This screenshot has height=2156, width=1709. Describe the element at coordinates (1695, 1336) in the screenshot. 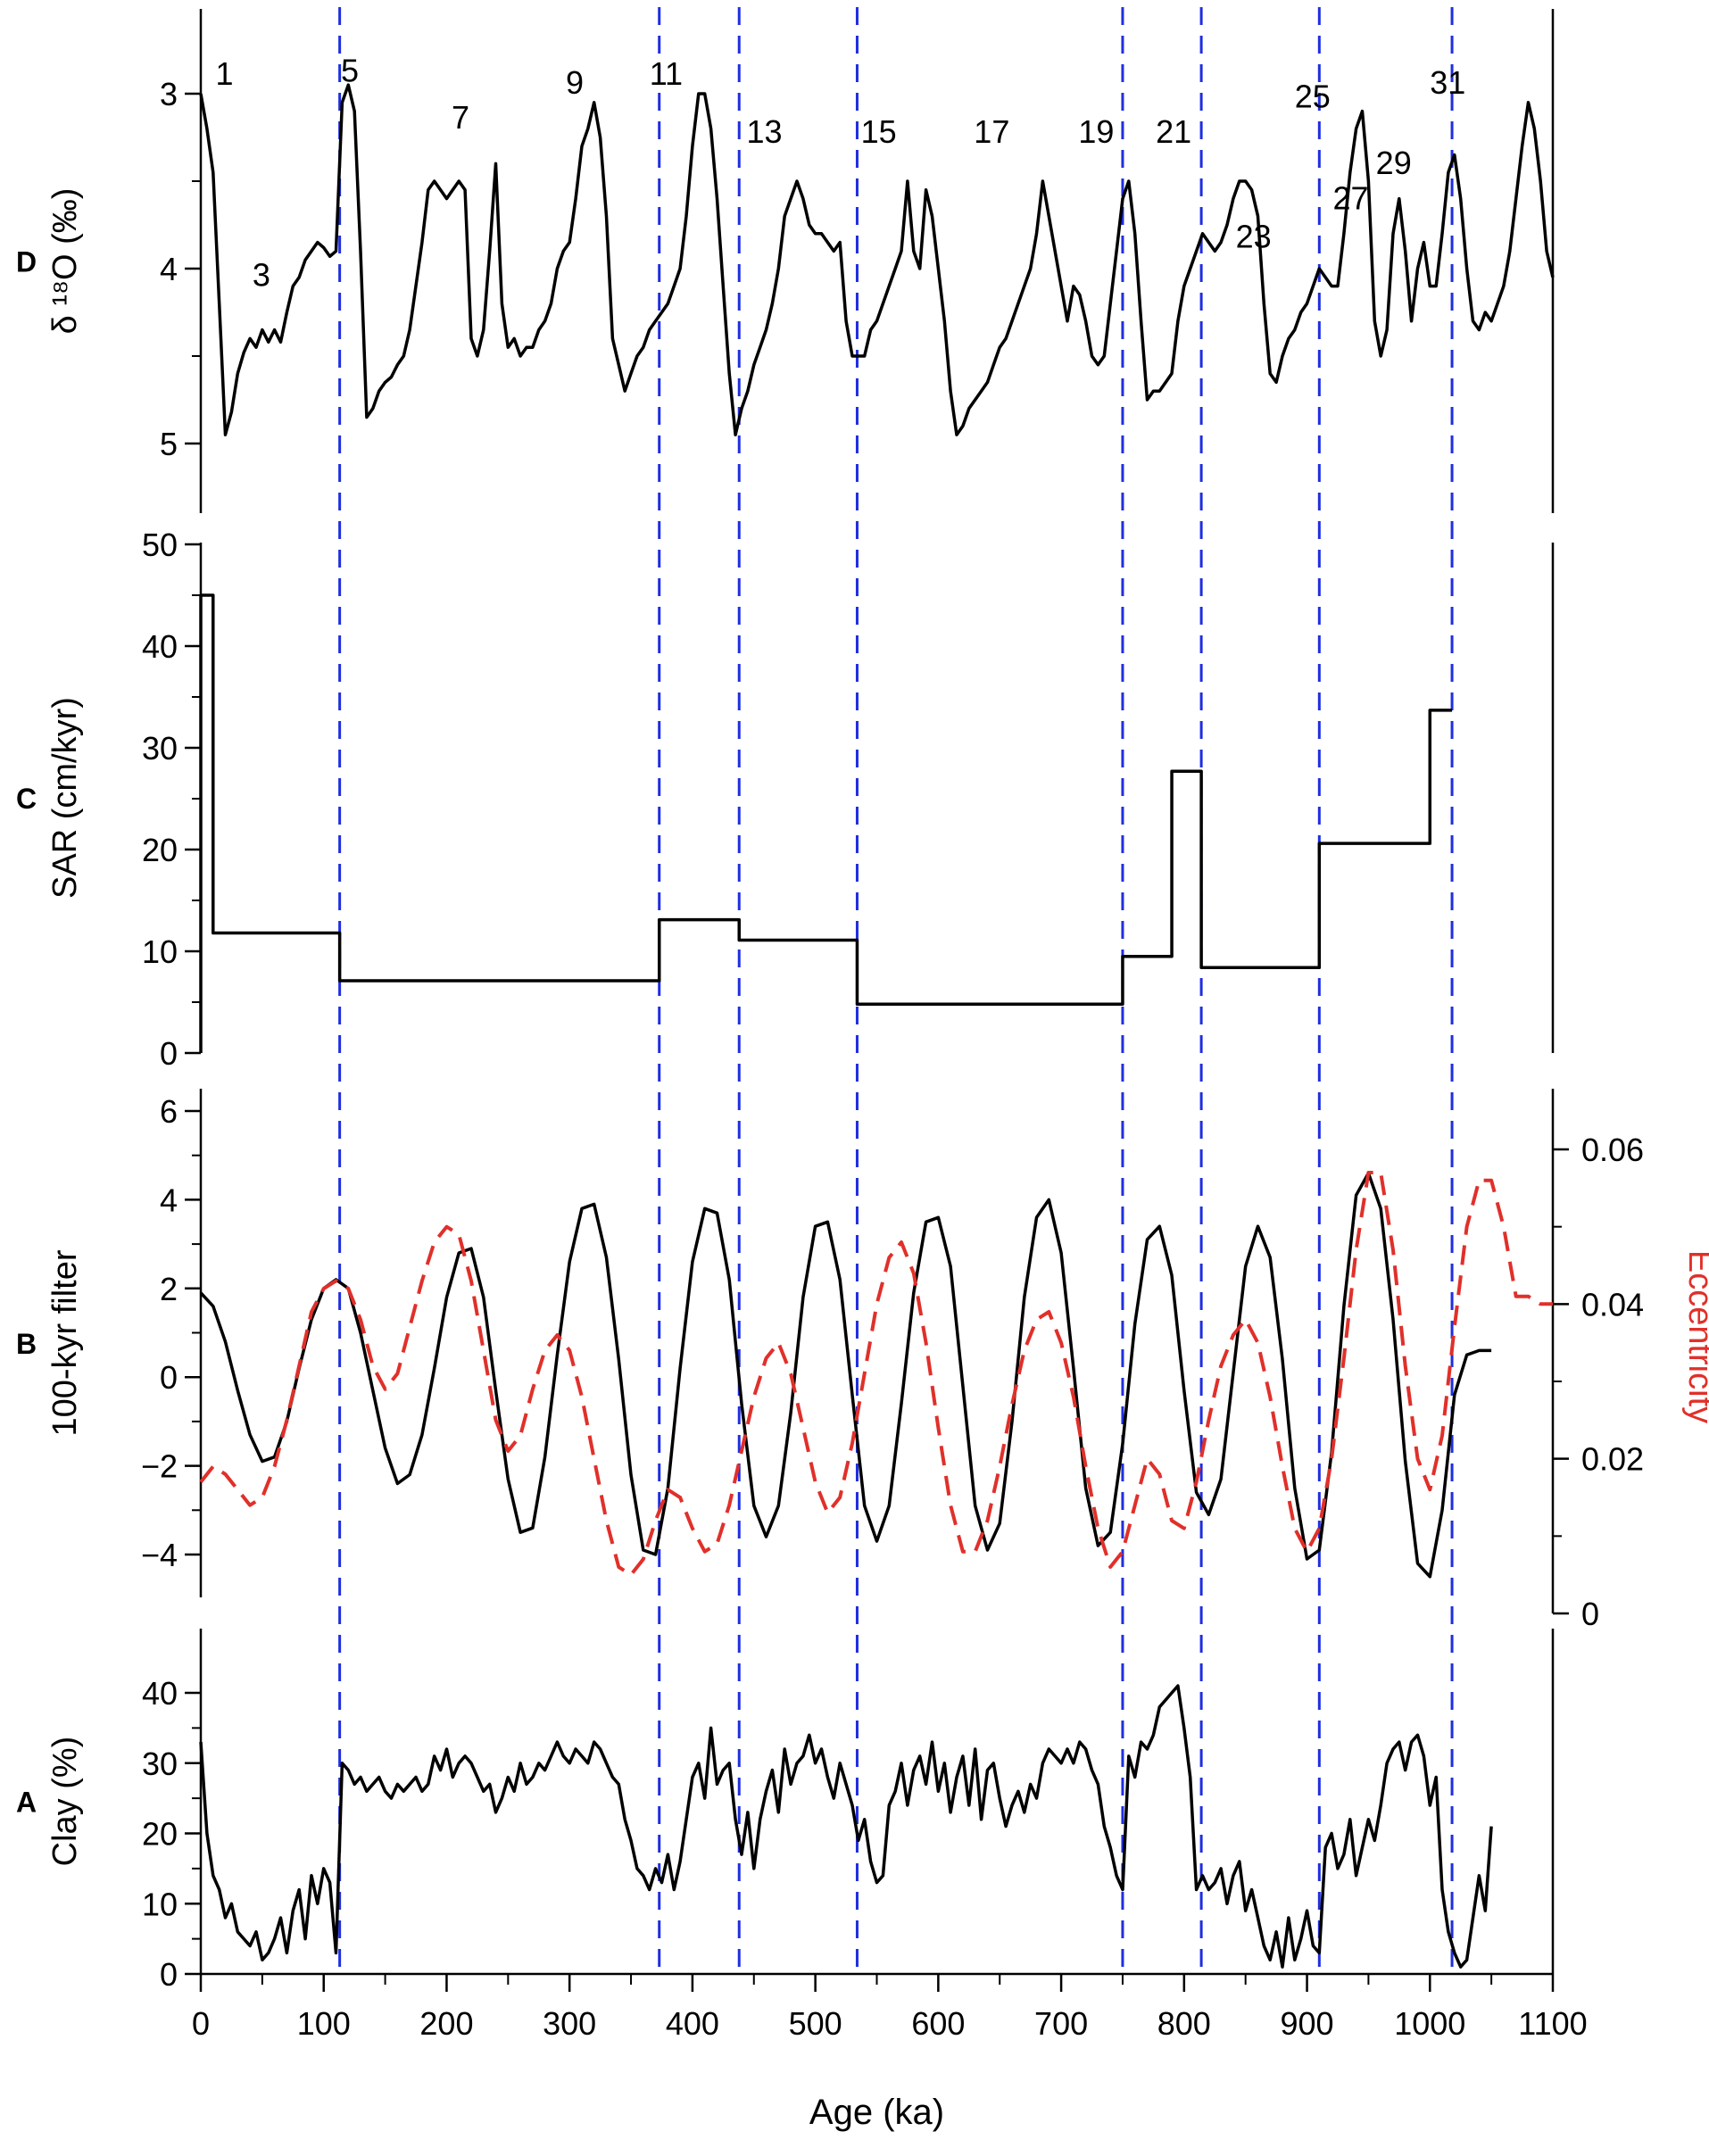

I see `panel-b-right-label: Eccentricity` at that location.